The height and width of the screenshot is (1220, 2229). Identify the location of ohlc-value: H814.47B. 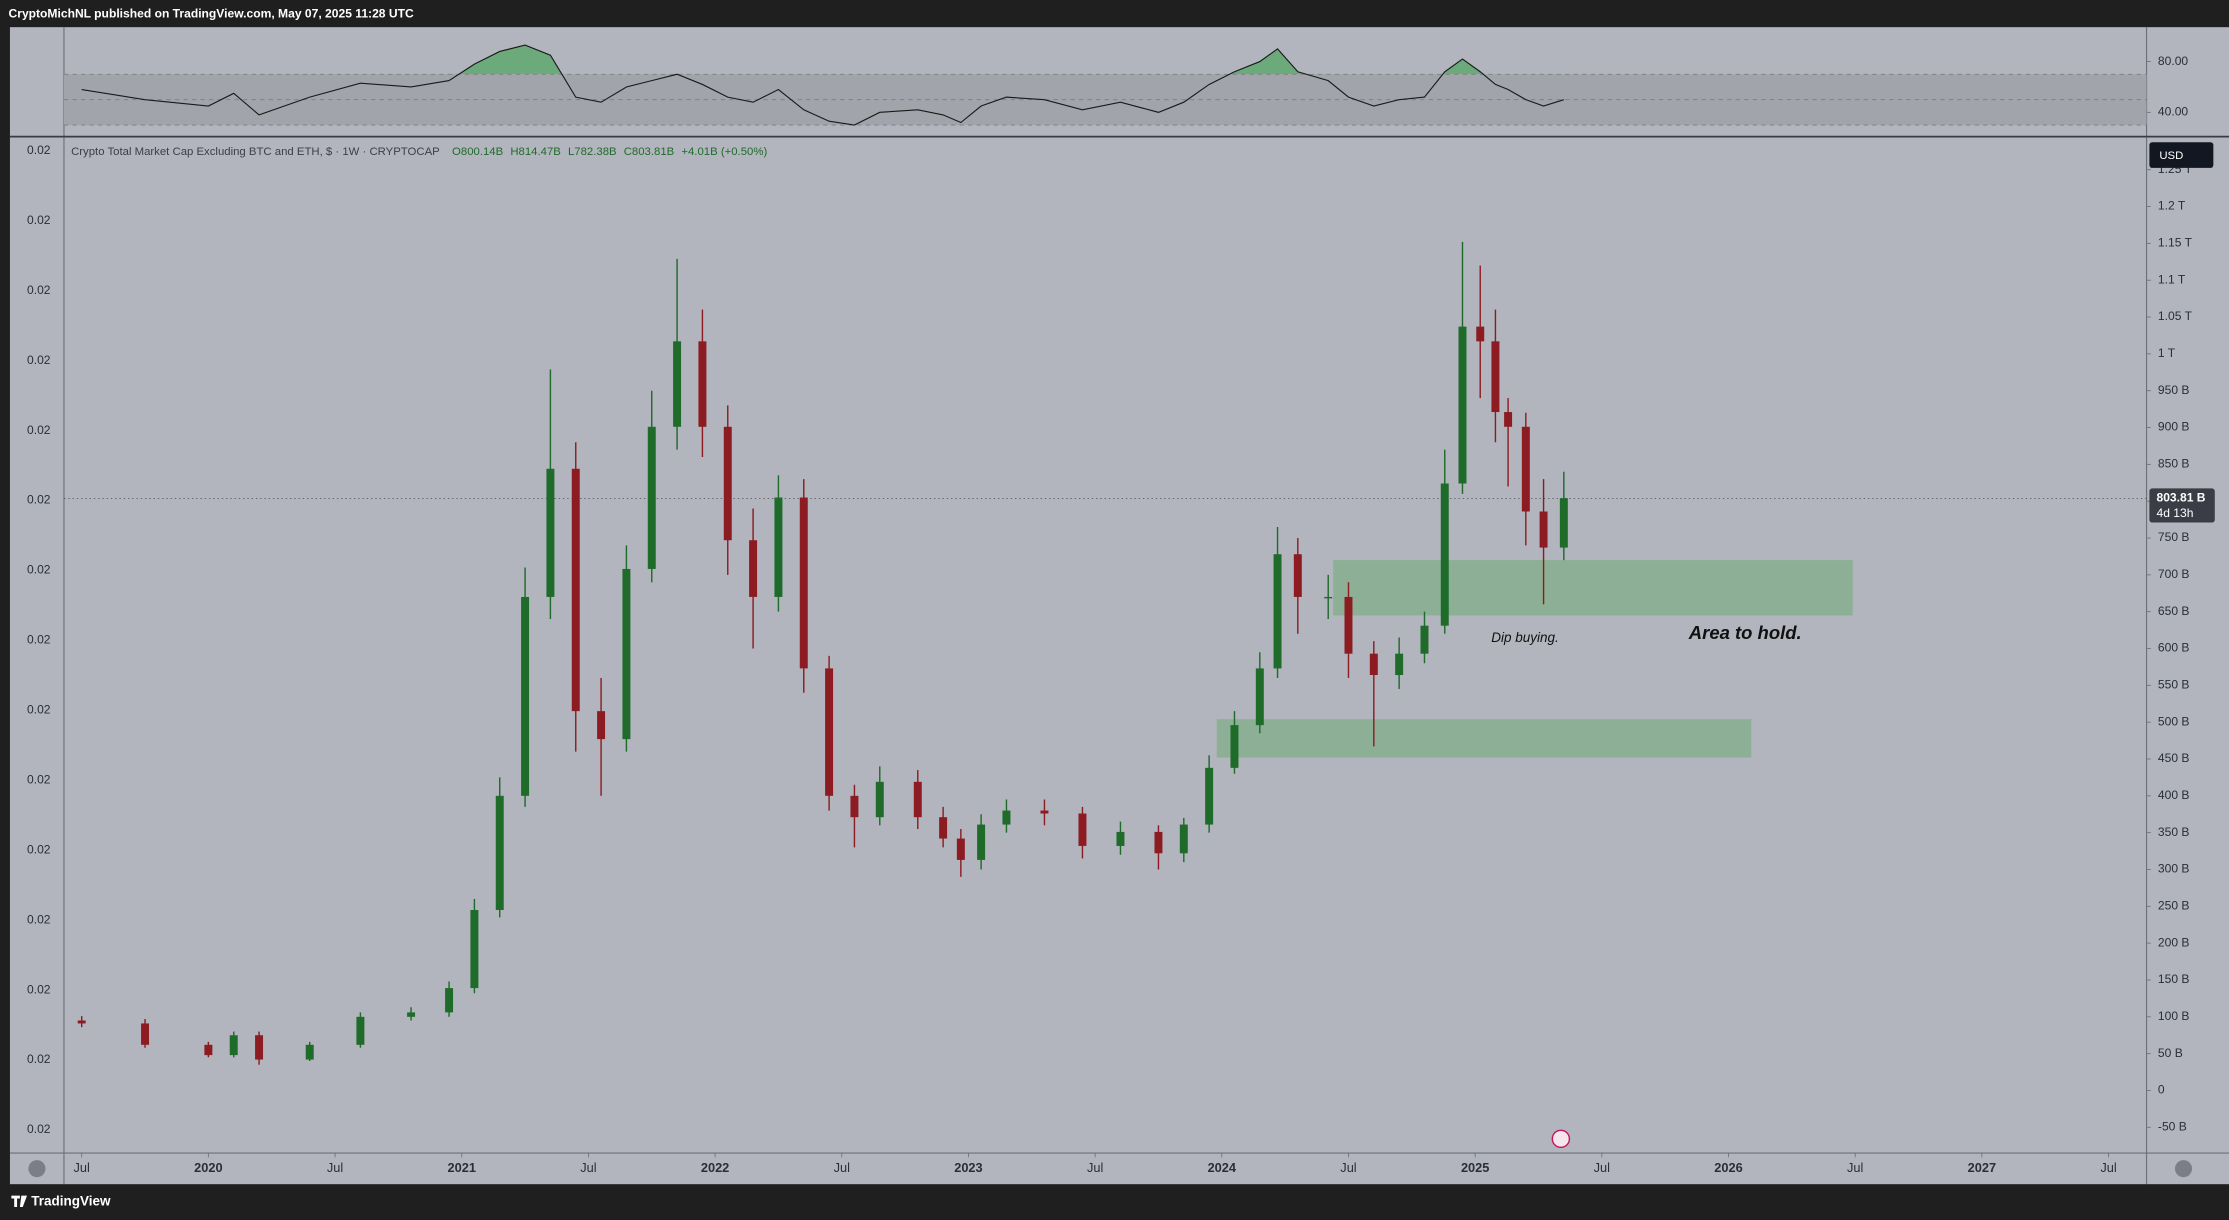
(535, 152).